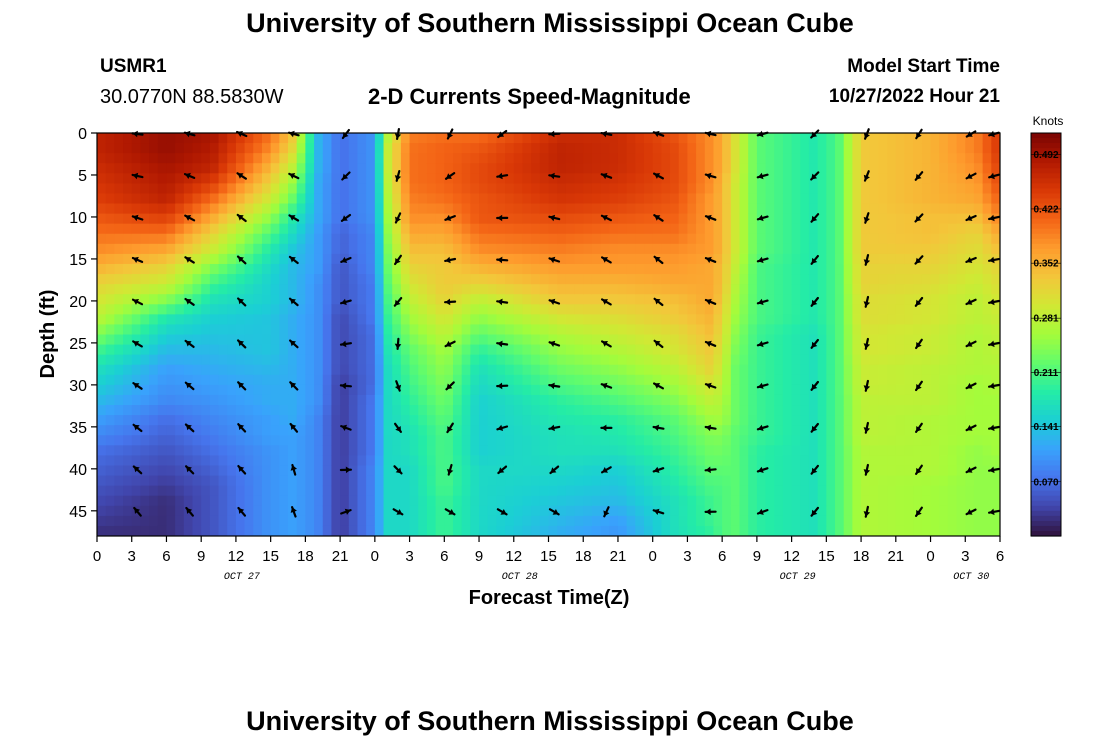 This screenshot has height=750, width=1100. Describe the element at coordinates (398, 387) in the screenshot. I see `arrow-head` at that location.